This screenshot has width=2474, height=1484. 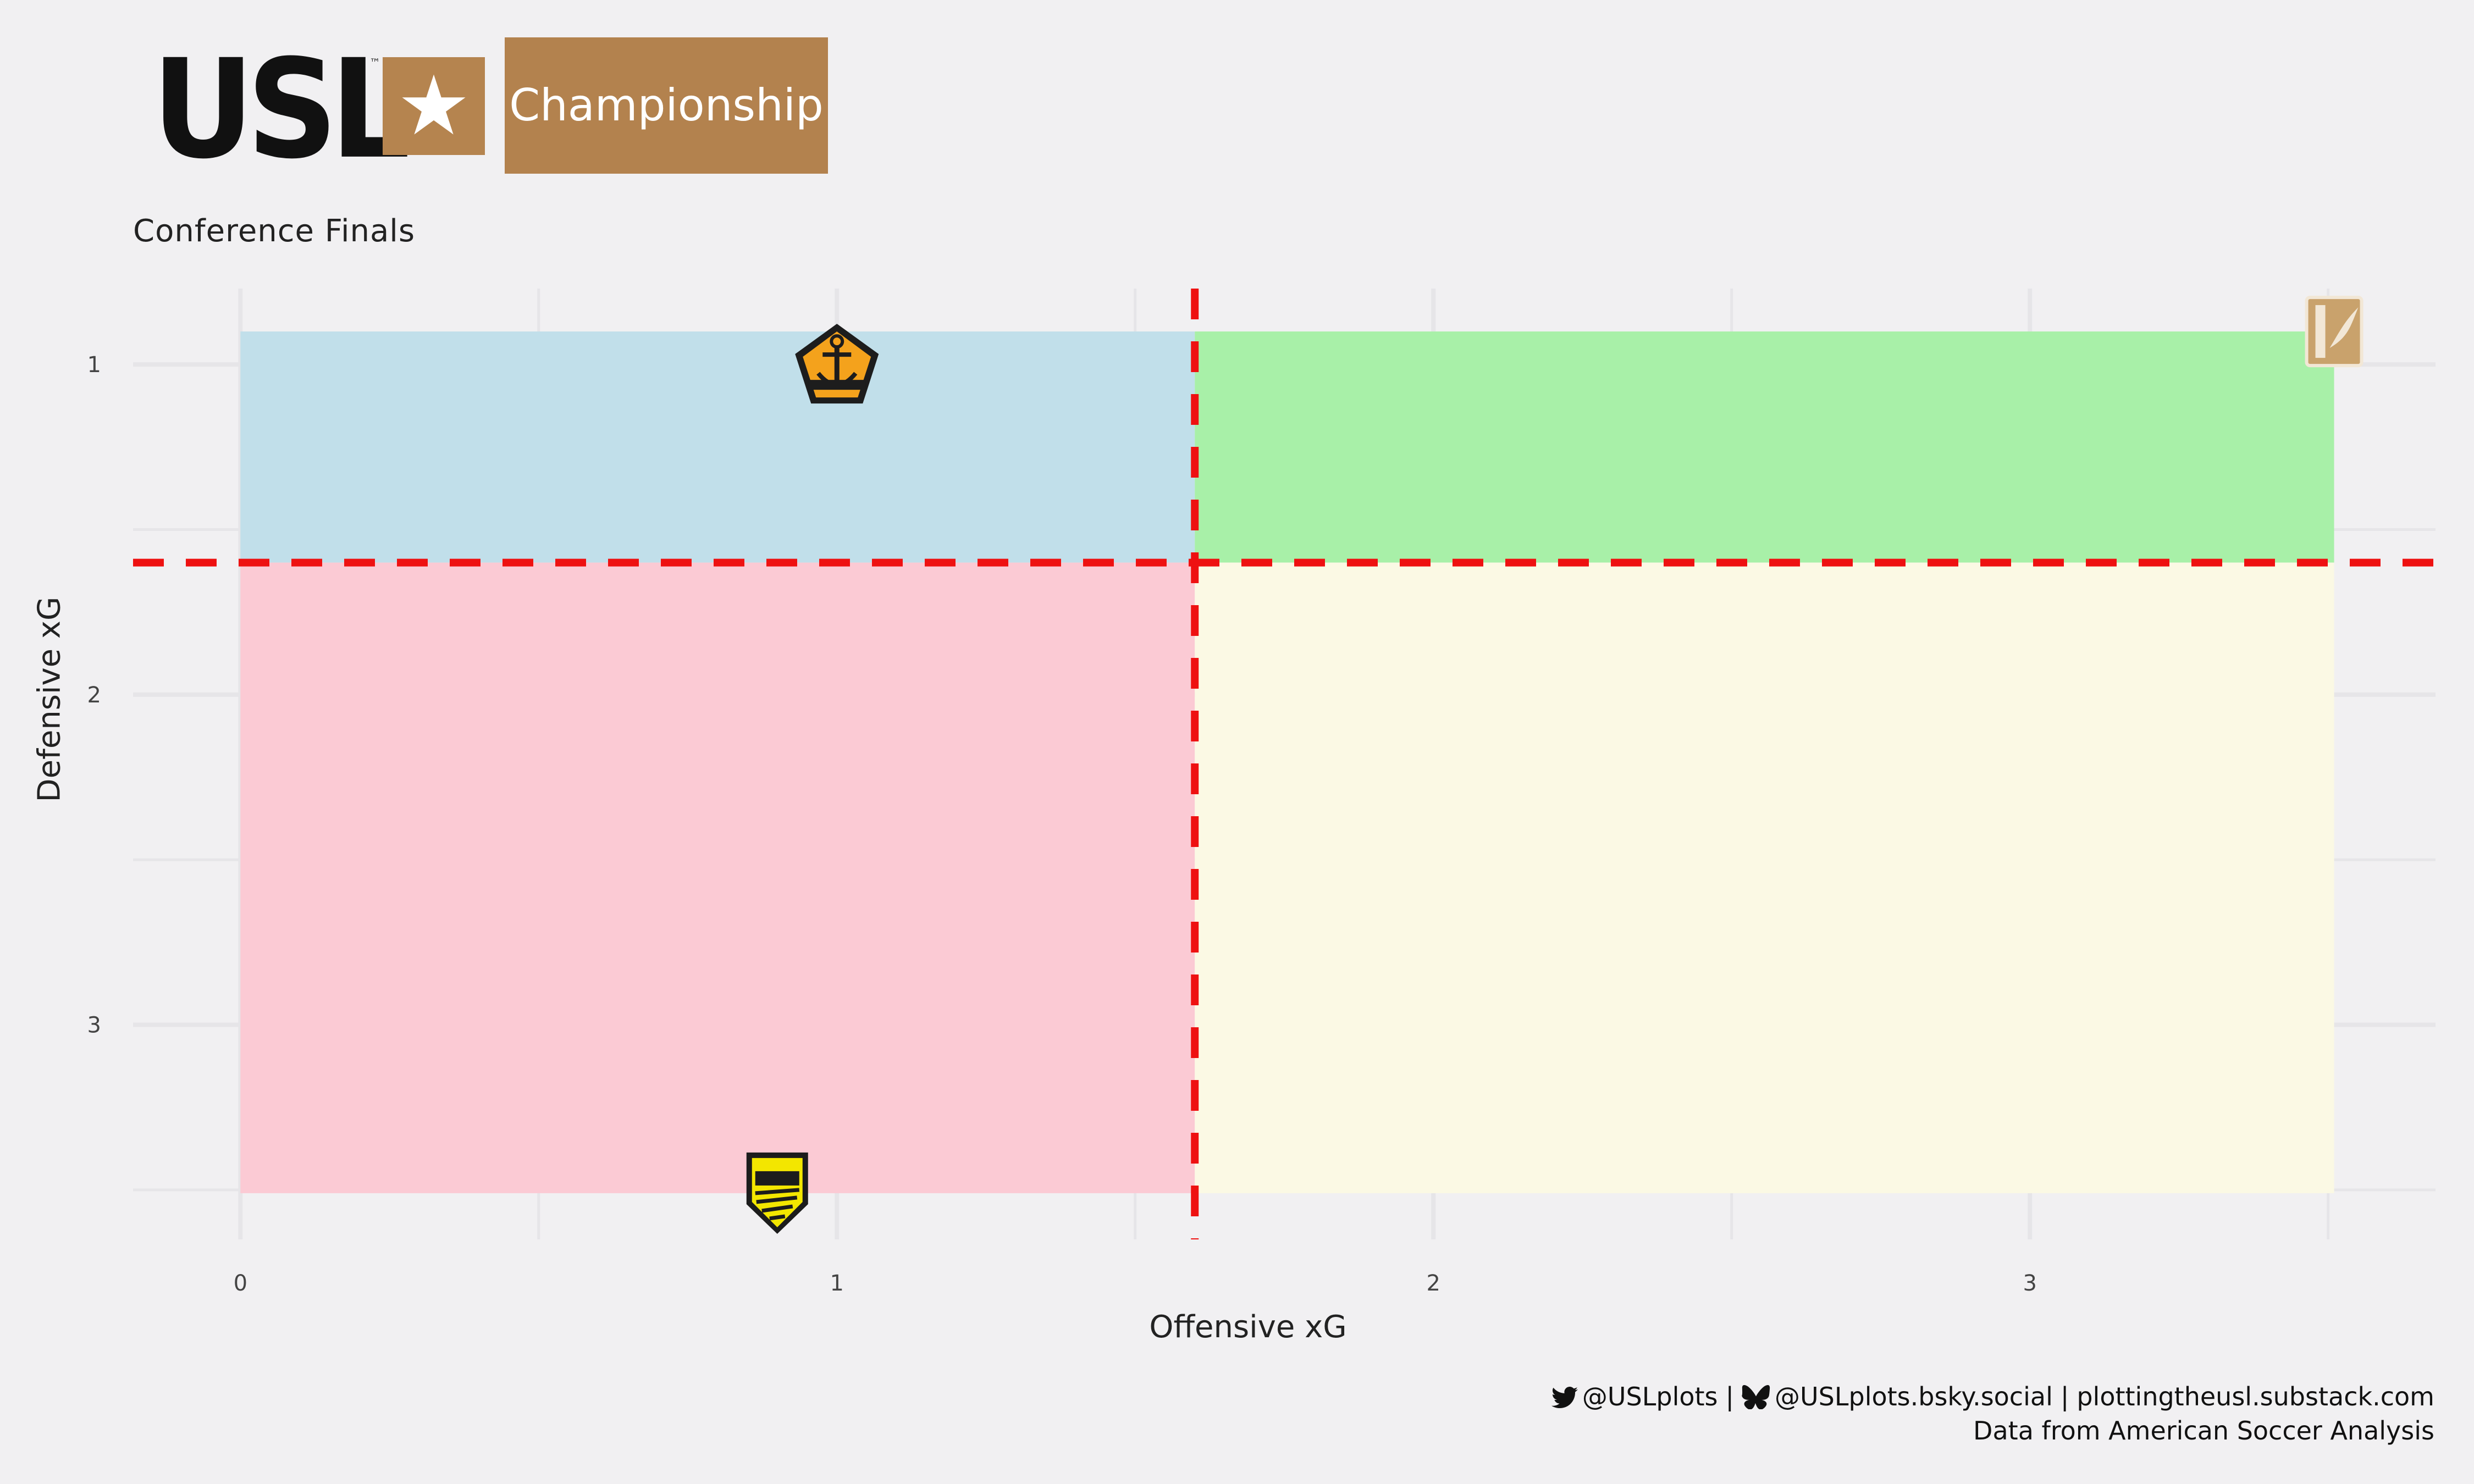 What do you see at coordinates (2344, 327) in the screenshot?
I see `bird-wing` at bounding box center [2344, 327].